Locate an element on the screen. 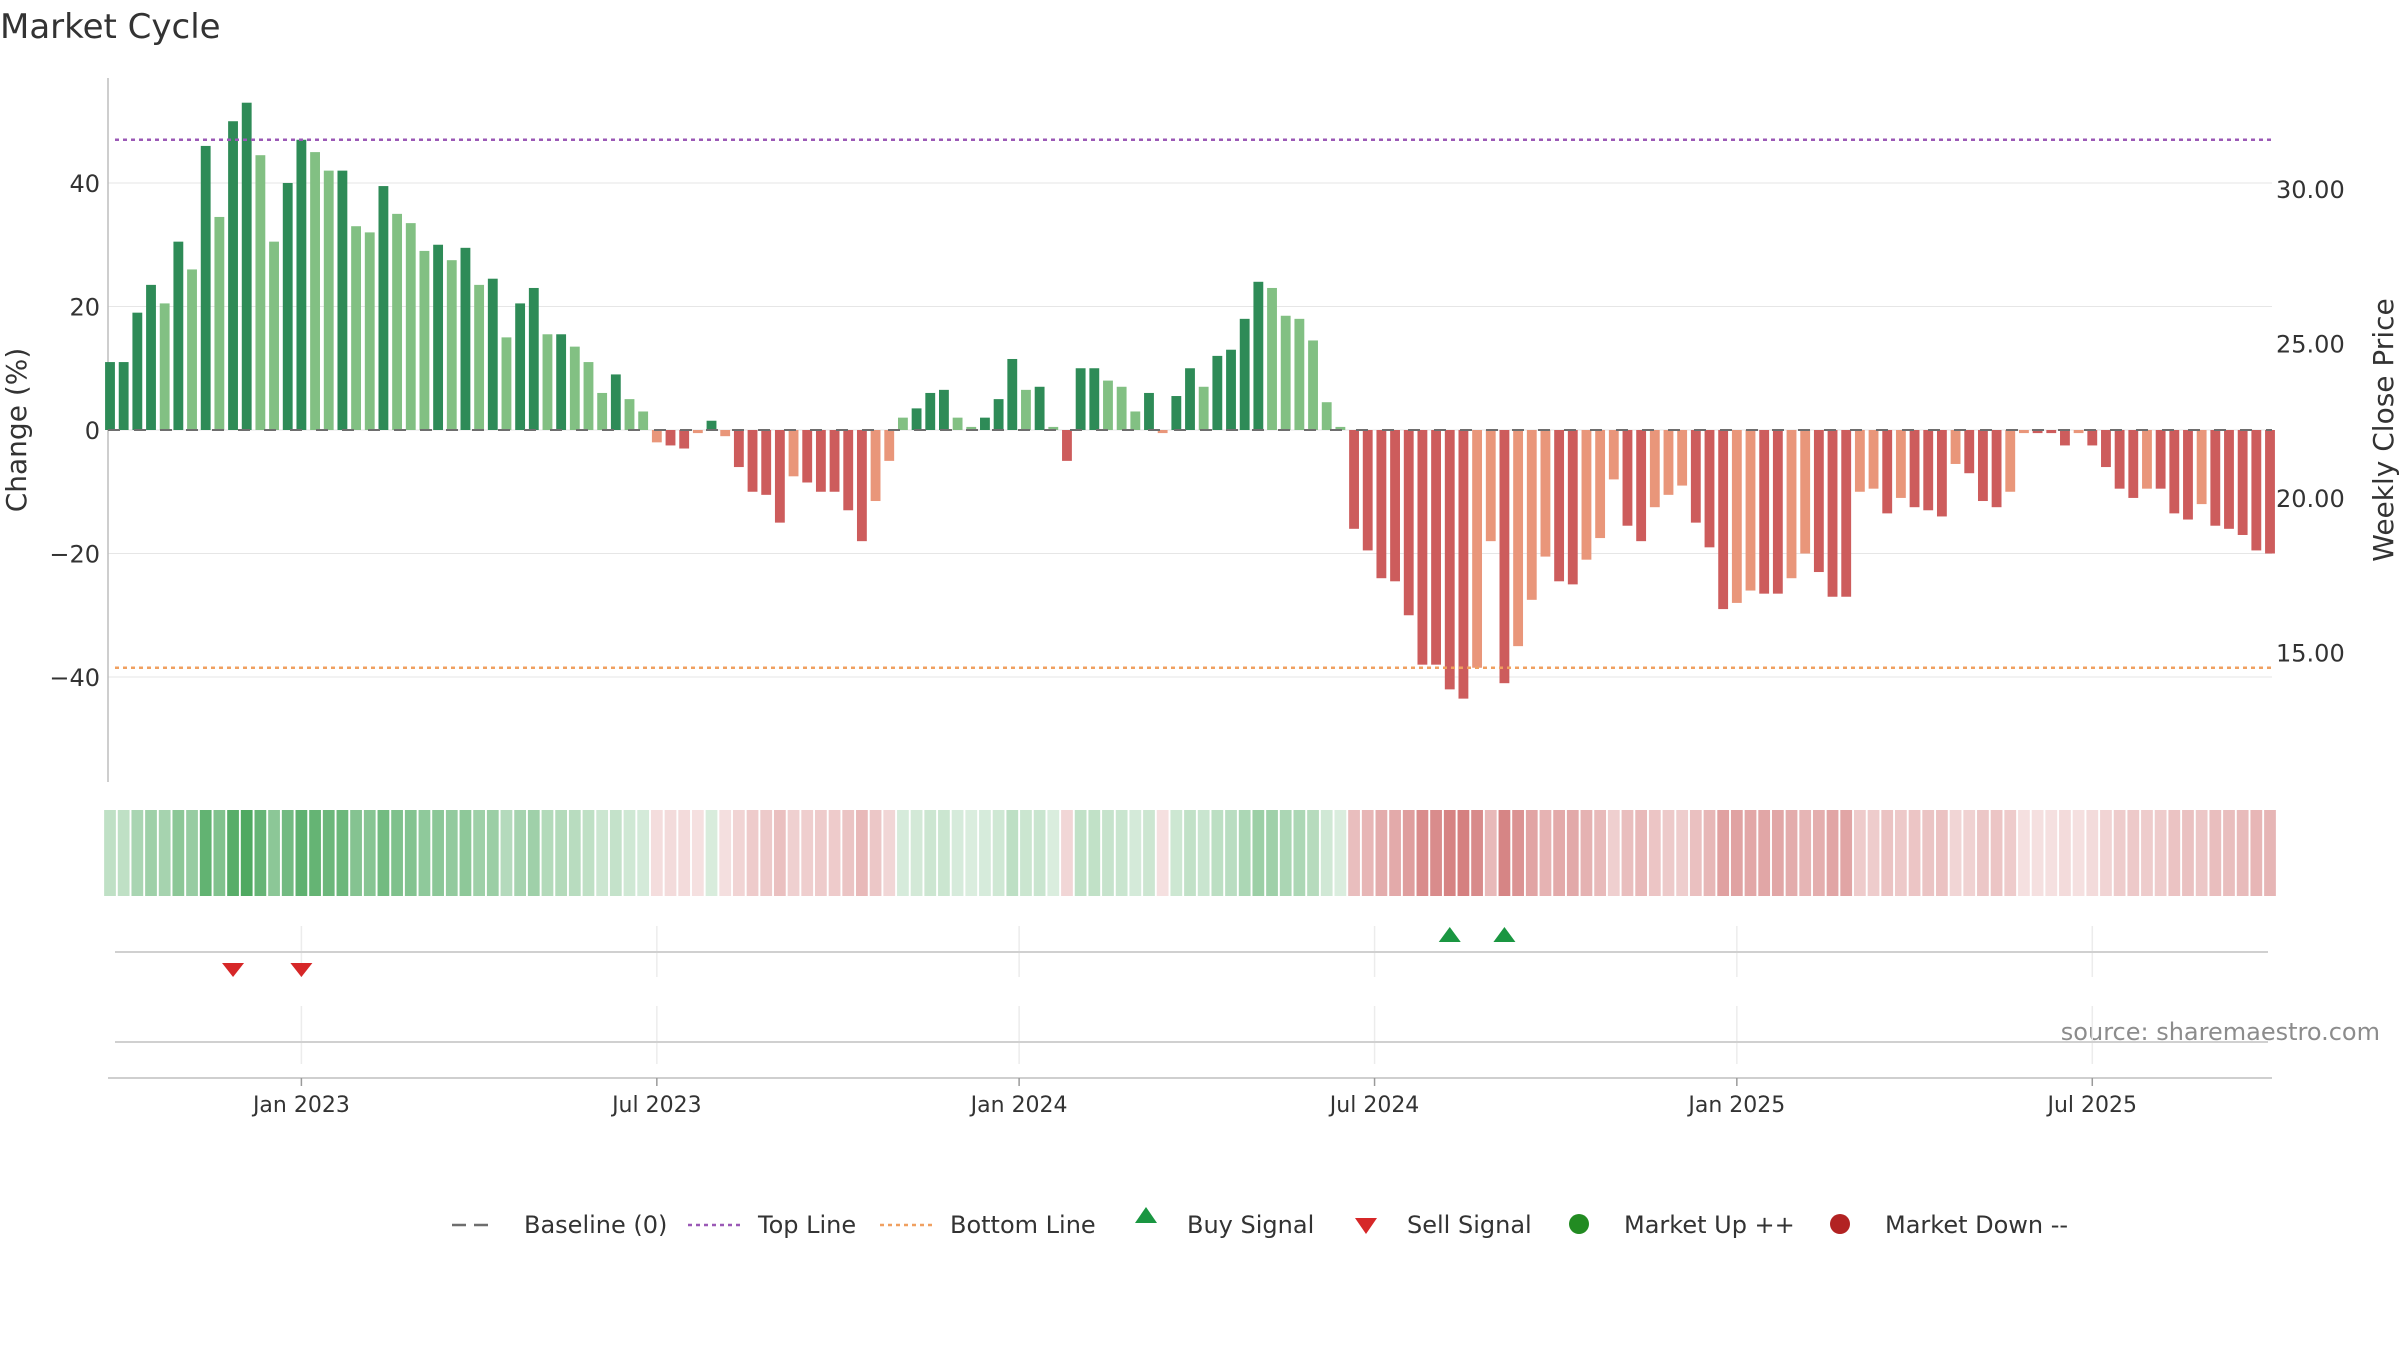 This screenshot has height=1354, width=2400. buy-signal-marker is located at coordinates (1504, 934).